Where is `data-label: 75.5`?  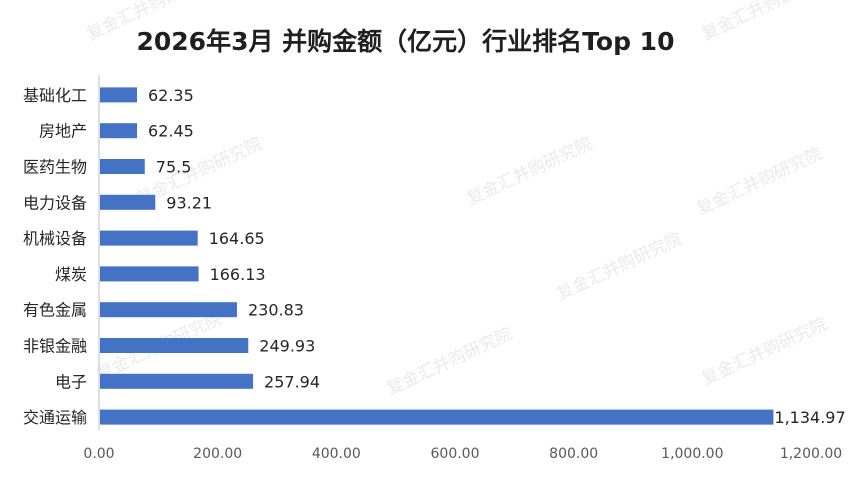 data-label: 75.5 is located at coordinates (174, 167).